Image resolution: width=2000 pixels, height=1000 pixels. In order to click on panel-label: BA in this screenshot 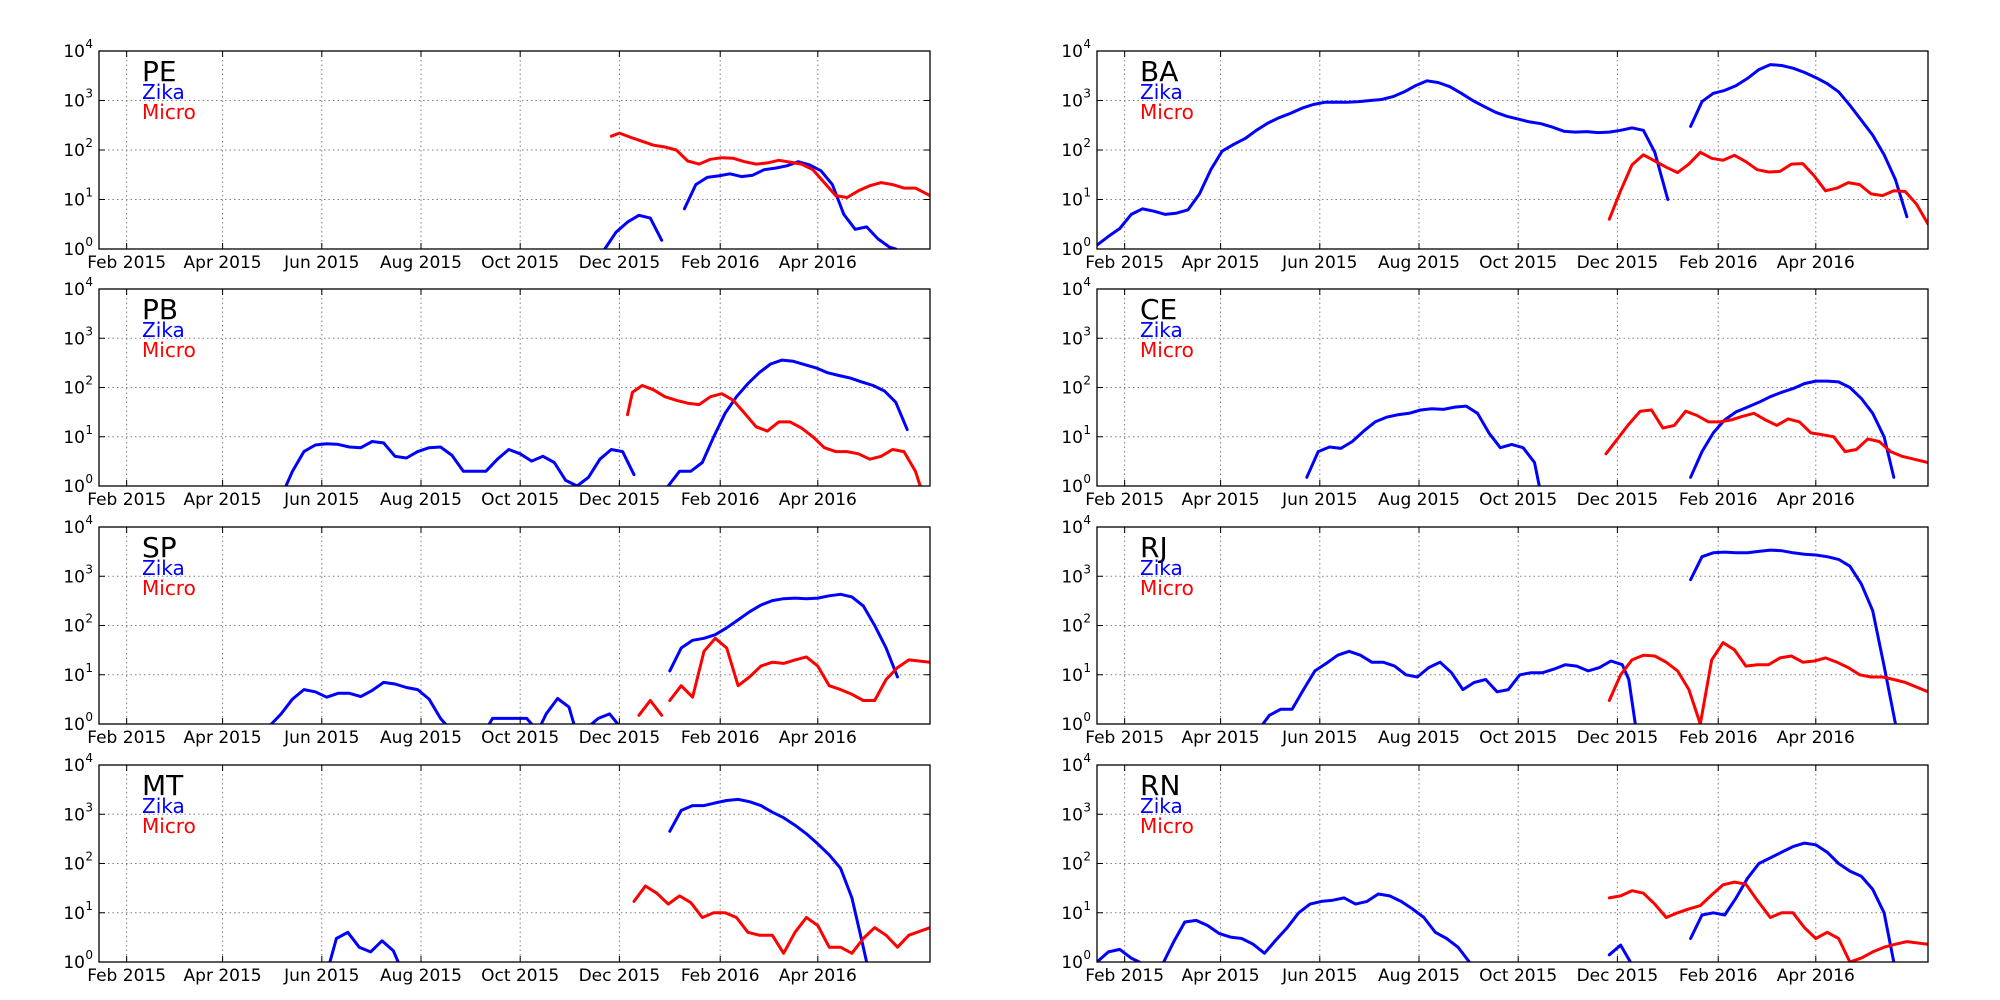, I will do `click(1159, 71)`.